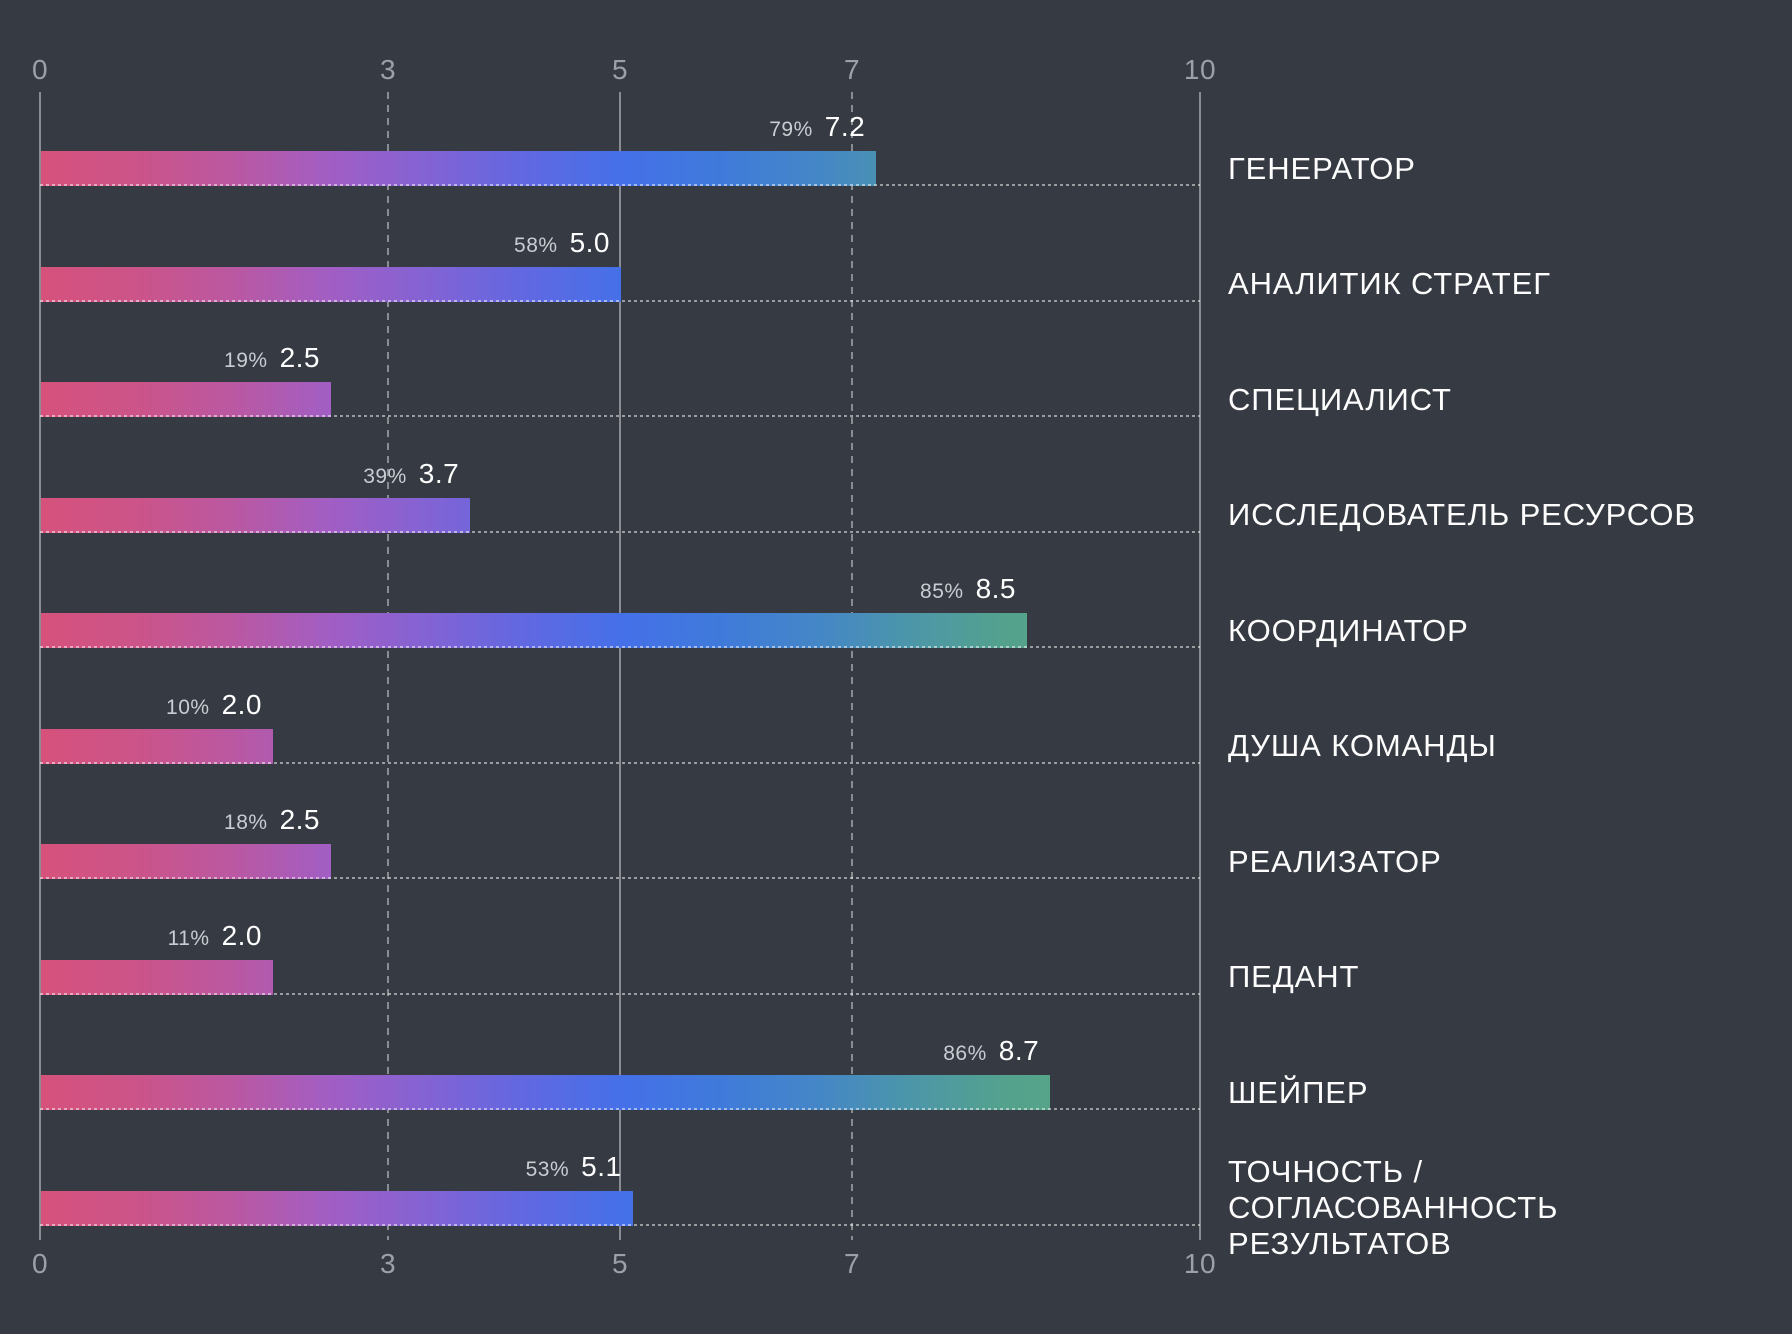 This screenshot has height=1334, width=1792. I want to click on score-label: 5.1, so click(601, 1166).